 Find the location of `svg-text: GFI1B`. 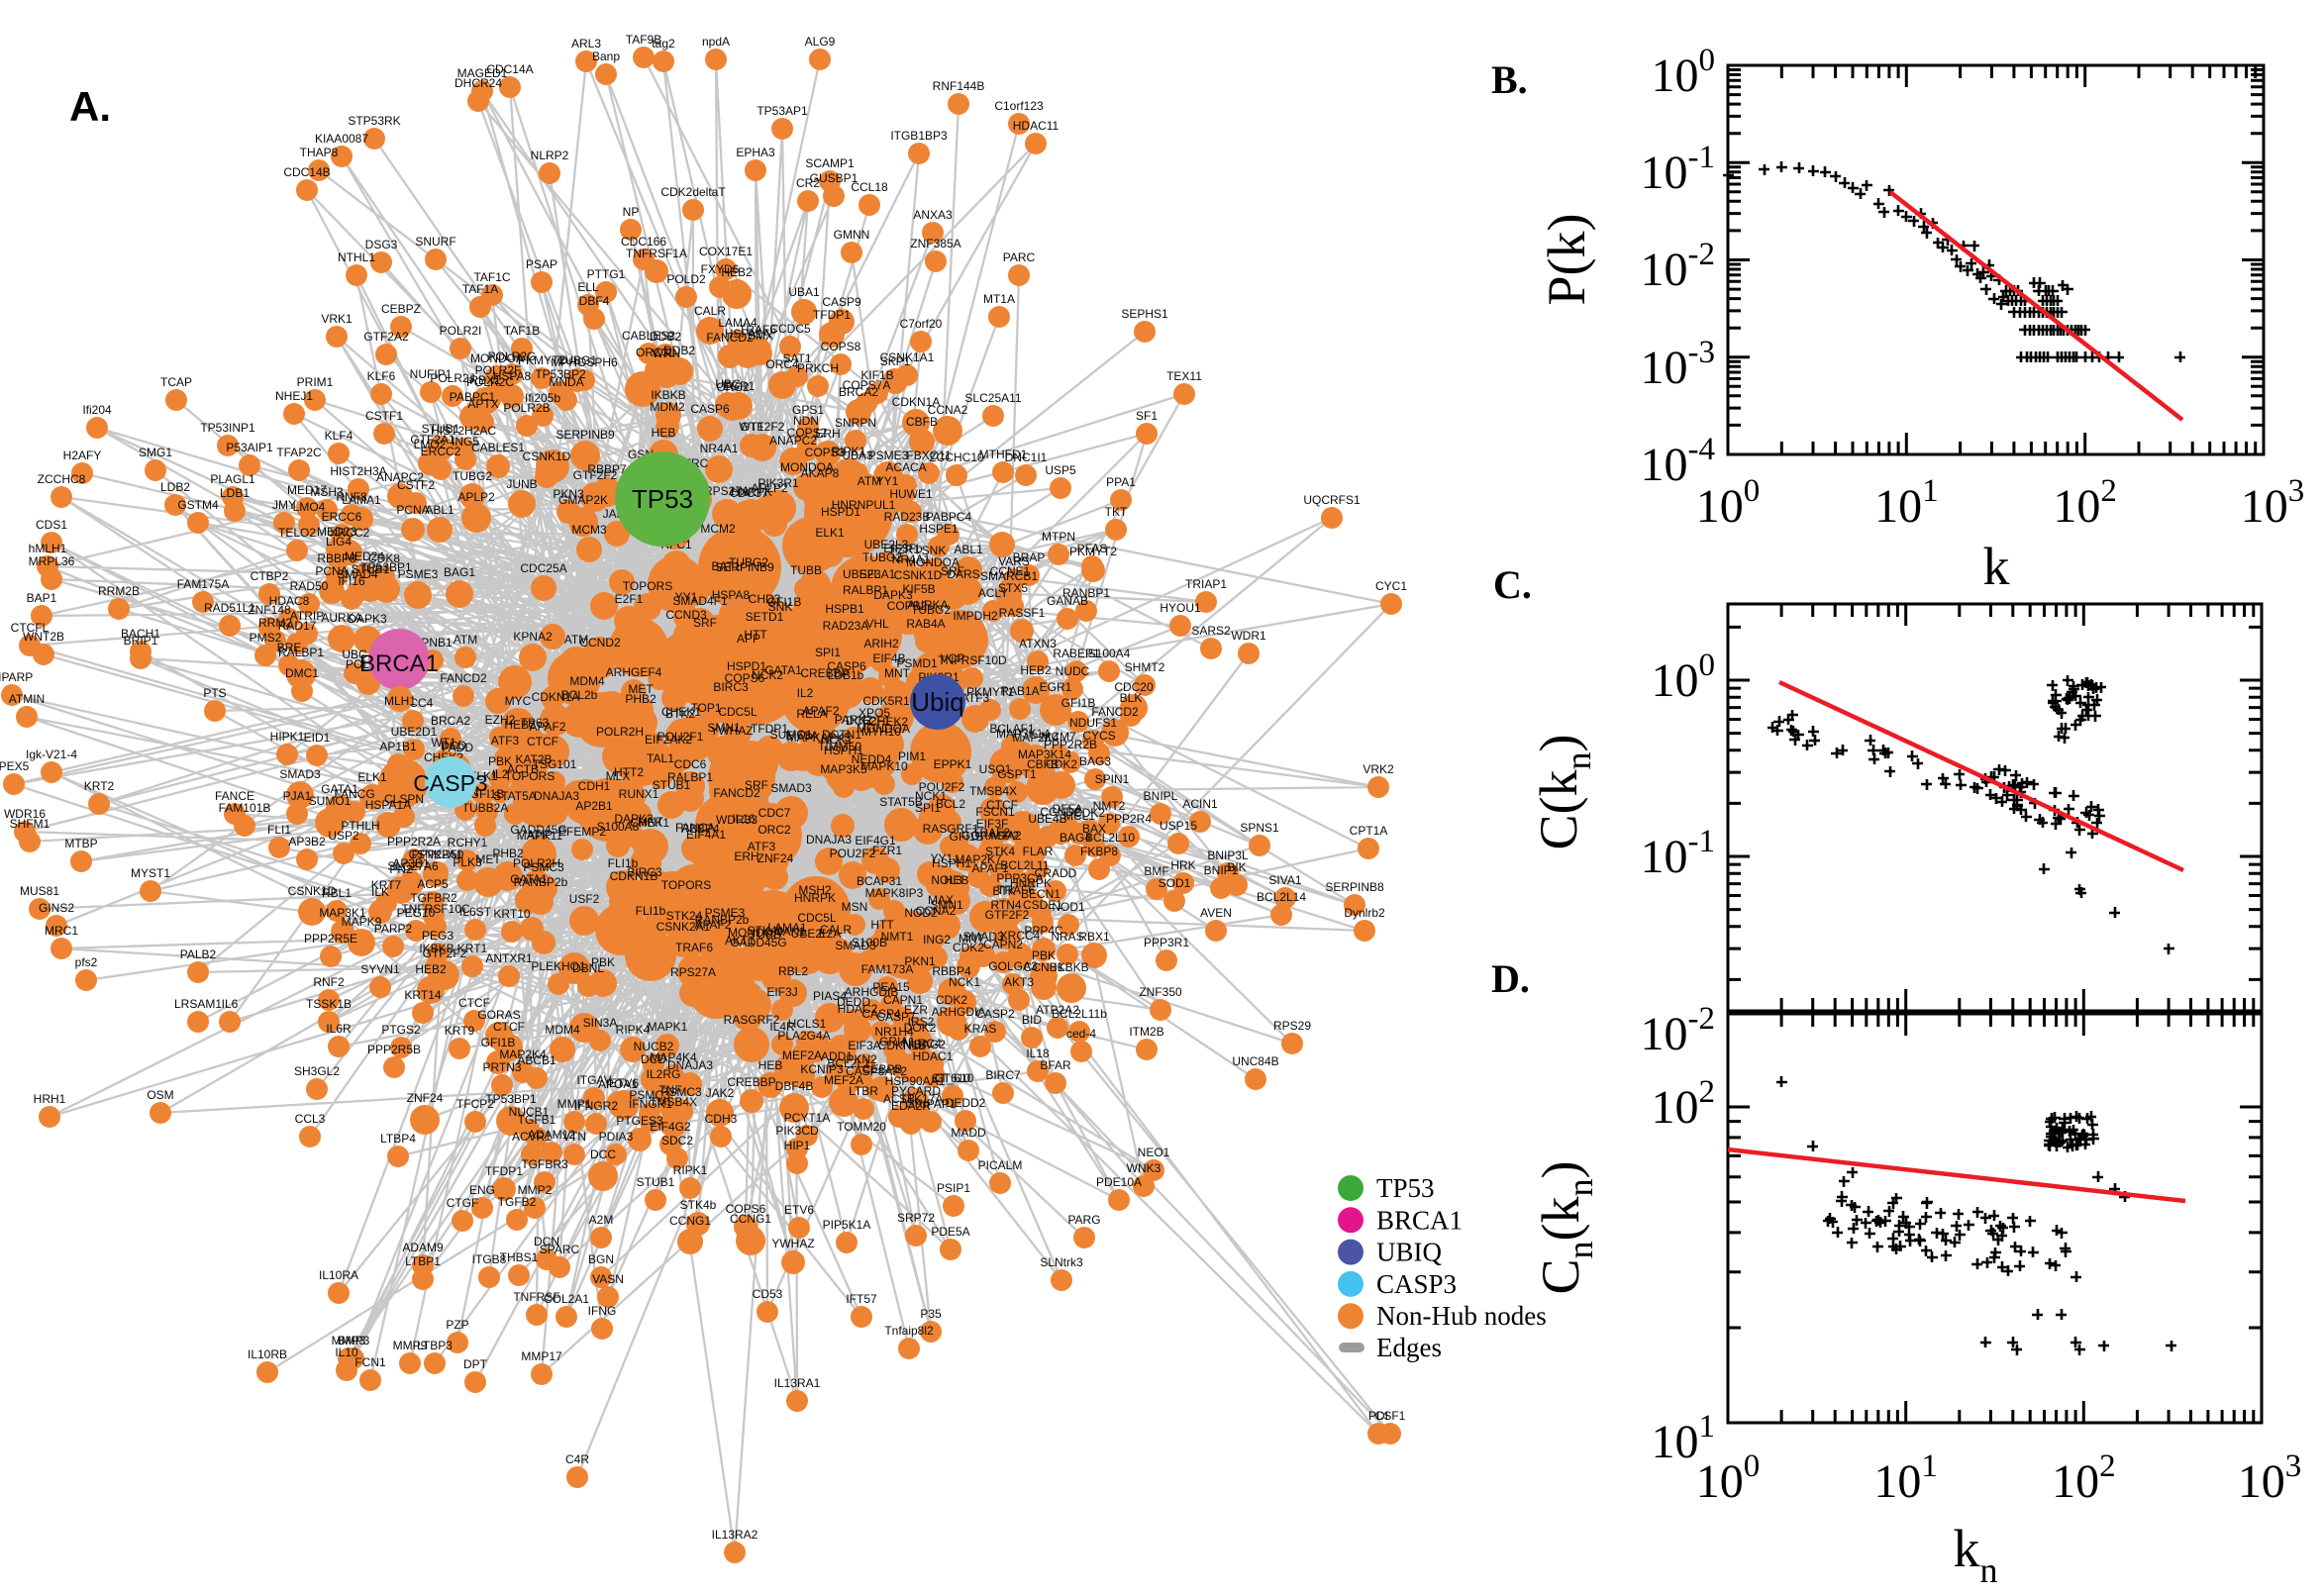

svg-text: GFI1B is located at coordinates (498, 1042).